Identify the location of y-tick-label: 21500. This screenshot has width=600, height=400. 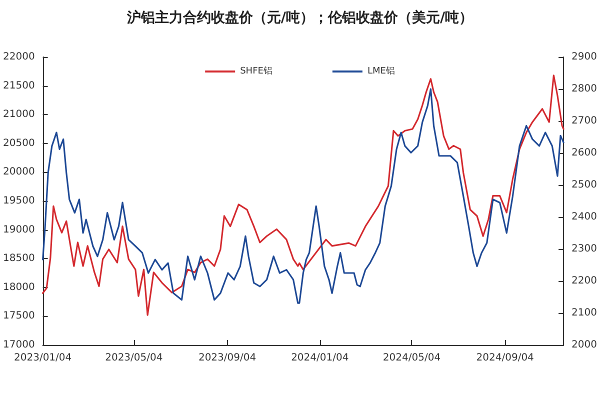
(19, 86).